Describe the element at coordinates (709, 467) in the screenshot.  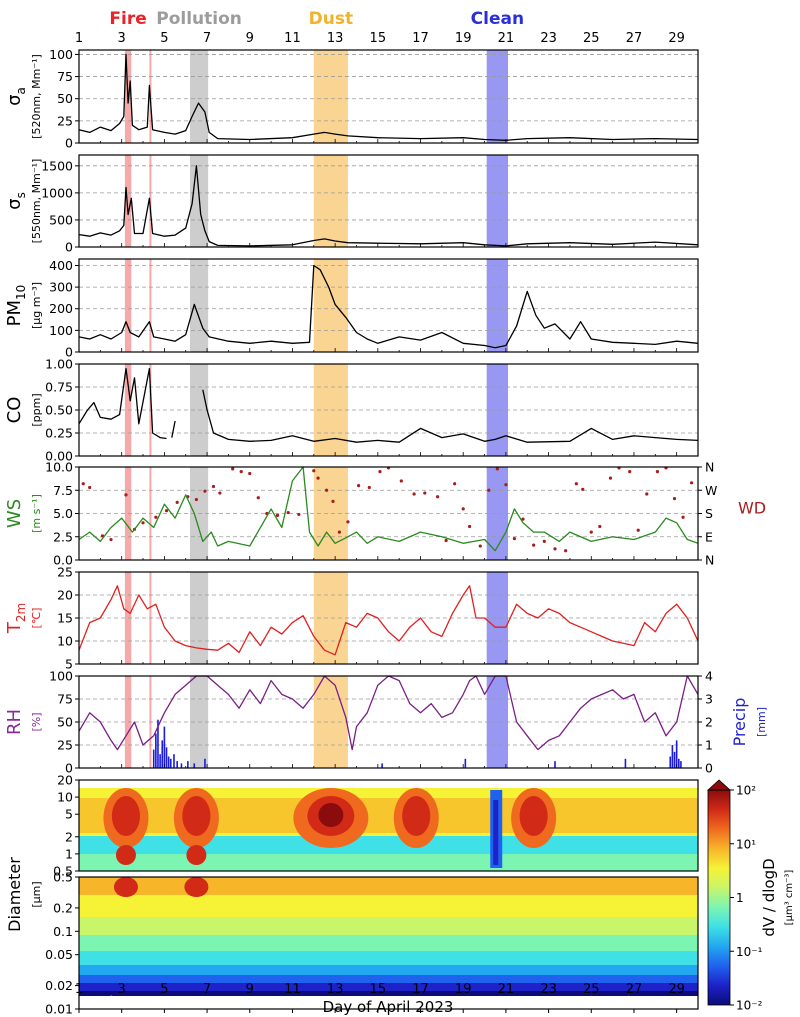
I see `right-tick-label: N` at that location.